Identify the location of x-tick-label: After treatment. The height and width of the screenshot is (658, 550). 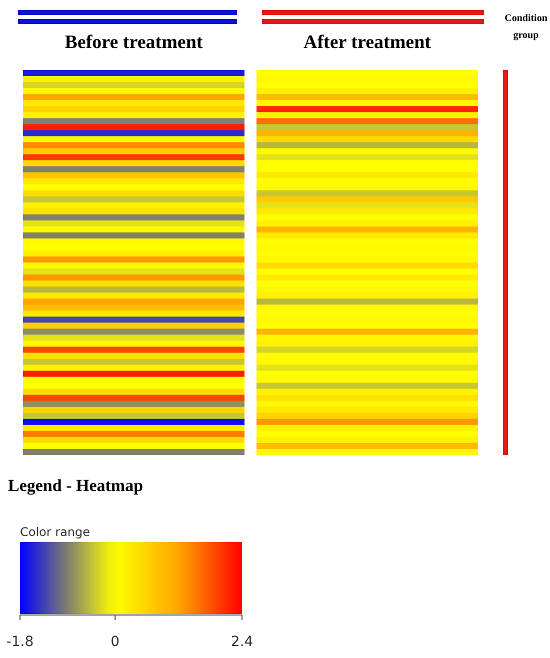
(368, 42).